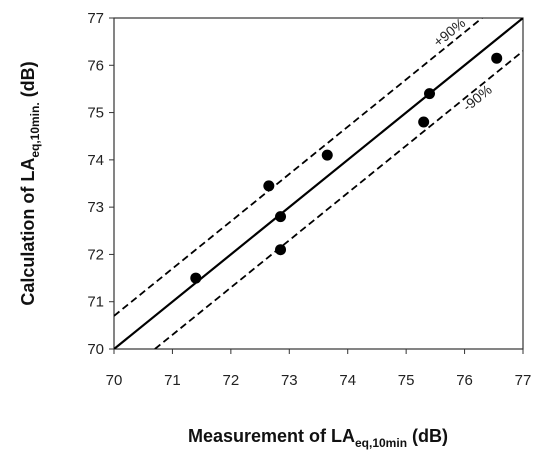 This screenshot has width=543, height=456. I want to click on y-axis-label: Calculation of LAeq,10min. (dB), so click(30, 183).